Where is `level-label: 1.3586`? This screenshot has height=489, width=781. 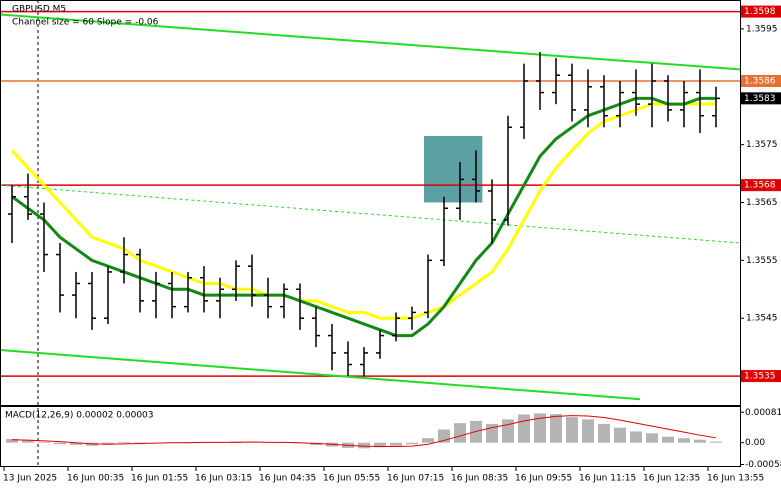 level-label: 1.3586 is located at coordinates (760, 82).